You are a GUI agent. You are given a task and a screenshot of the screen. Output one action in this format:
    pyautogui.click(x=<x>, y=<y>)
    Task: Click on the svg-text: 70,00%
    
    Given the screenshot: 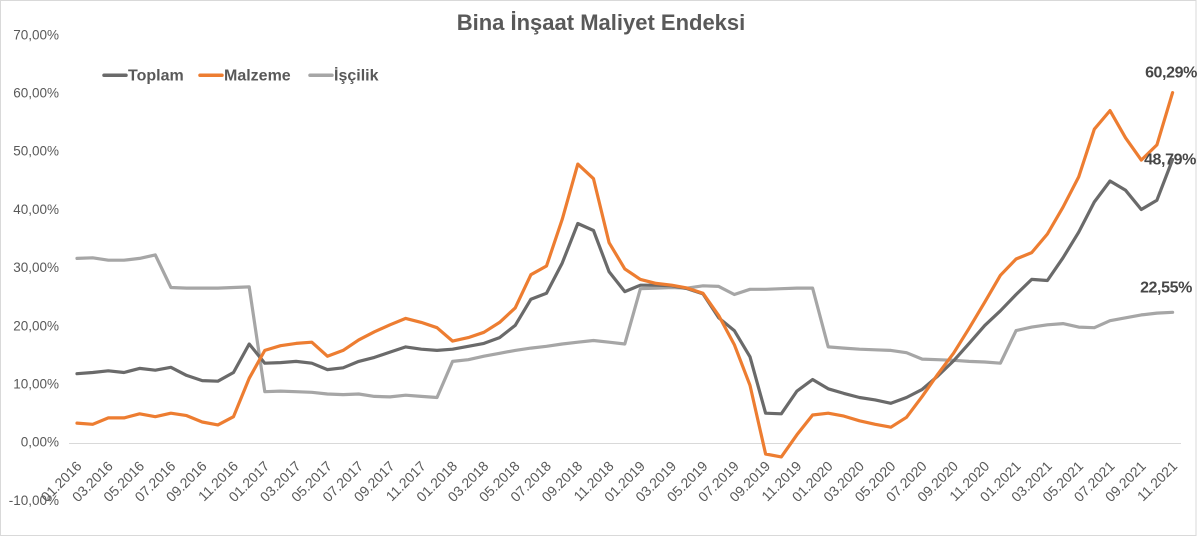 What is the action you would take?
    pyautogui.click(x=36, y=34)
    